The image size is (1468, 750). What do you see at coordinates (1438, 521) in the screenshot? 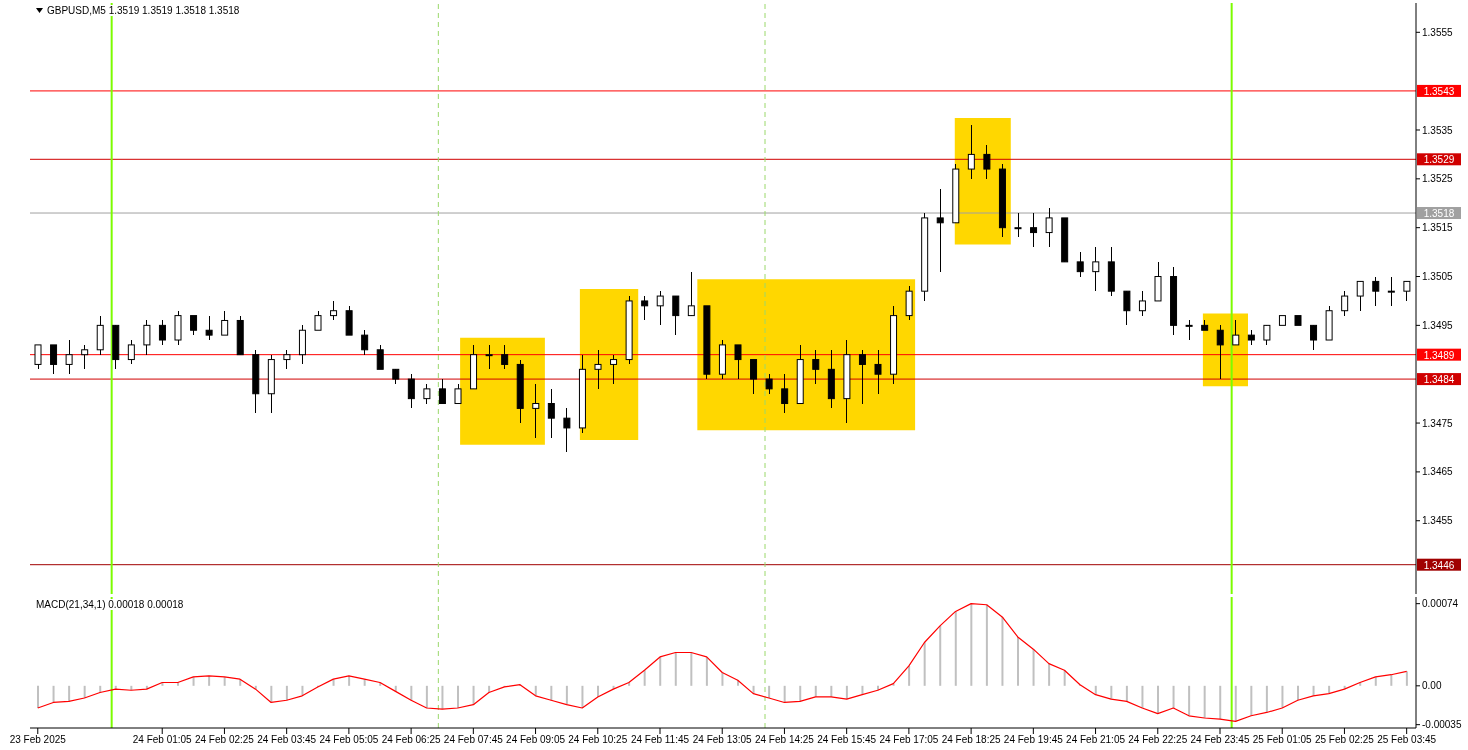
I see `y-tick-label: 1.3455` at bounding box center [1438, 521].